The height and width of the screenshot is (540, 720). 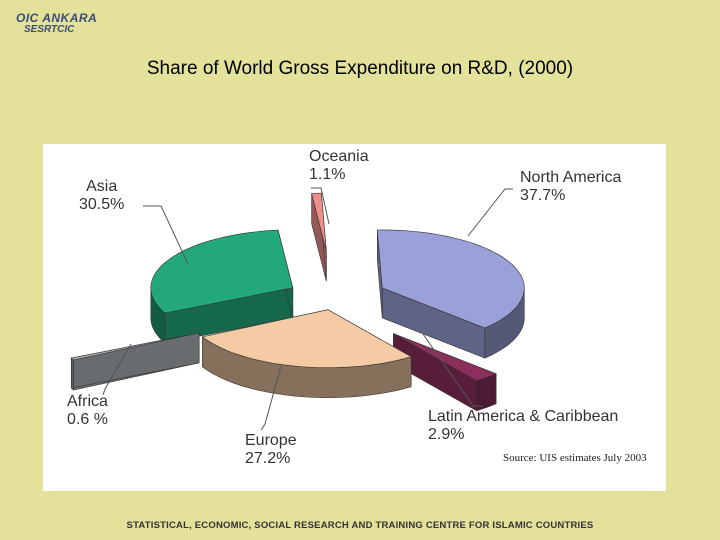 I want to click on pie-slice-asia-top, so click(x=222, y=271).